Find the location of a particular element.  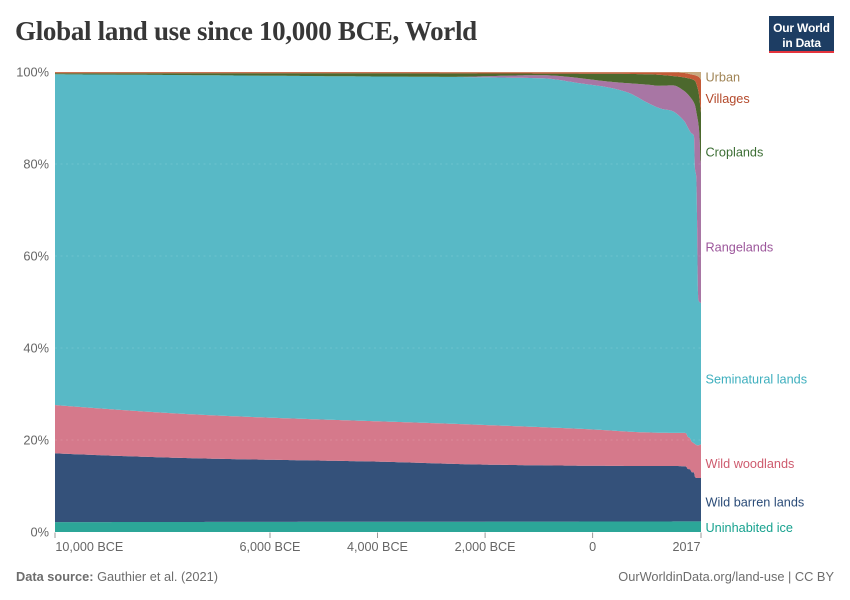

svg-text: 6,000 BCE is located at coordinates (270, 547).